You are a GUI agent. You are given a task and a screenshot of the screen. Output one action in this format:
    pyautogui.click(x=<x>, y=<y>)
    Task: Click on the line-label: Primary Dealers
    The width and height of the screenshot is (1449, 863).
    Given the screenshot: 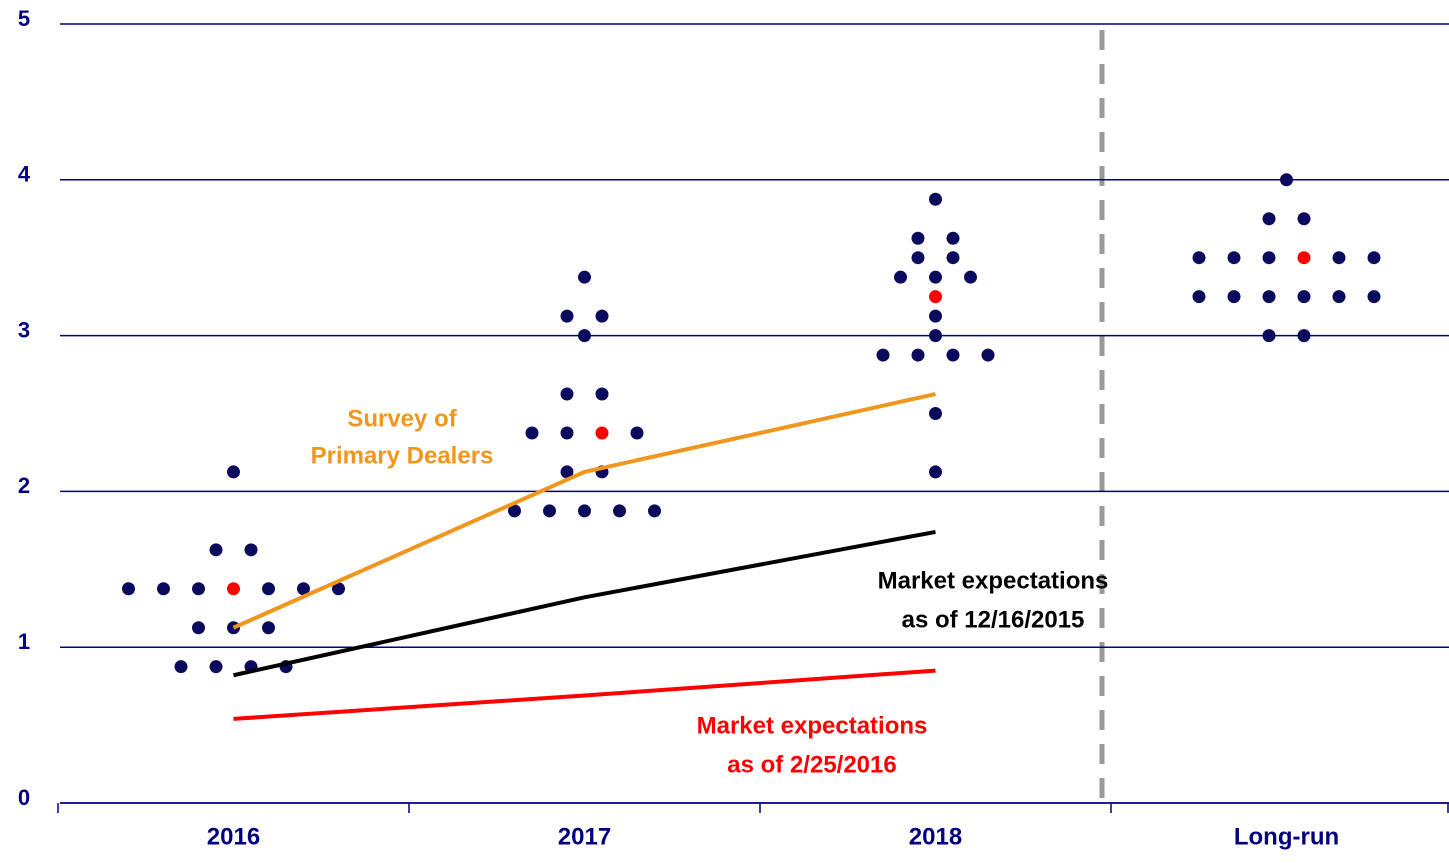 What is the action you would take?
    pyautogui.click(x=402, y=455)
    